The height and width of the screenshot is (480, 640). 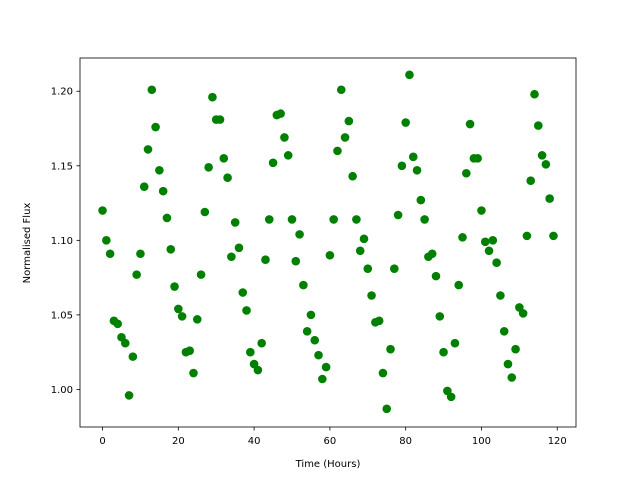 What do you see at coordinates (62, 315) in the screenshot?
I see `y-tick-label: 1.05` at bounding box center [62, 315].